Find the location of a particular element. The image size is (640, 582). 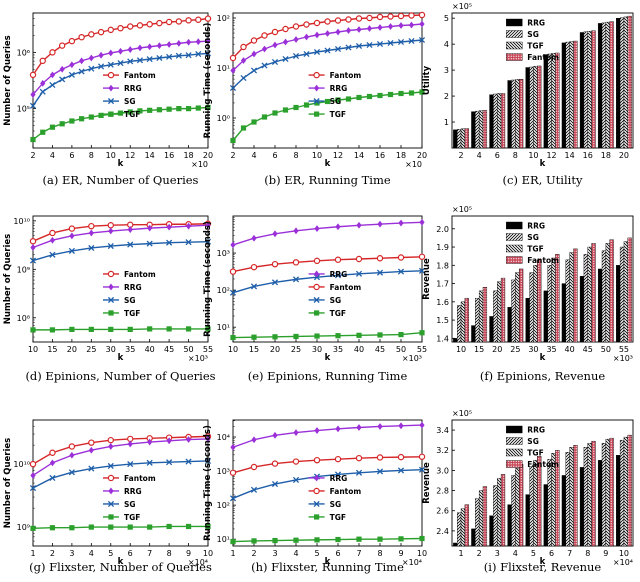

ytick-label-e: 10¹ is located at coordinates (223, 327).